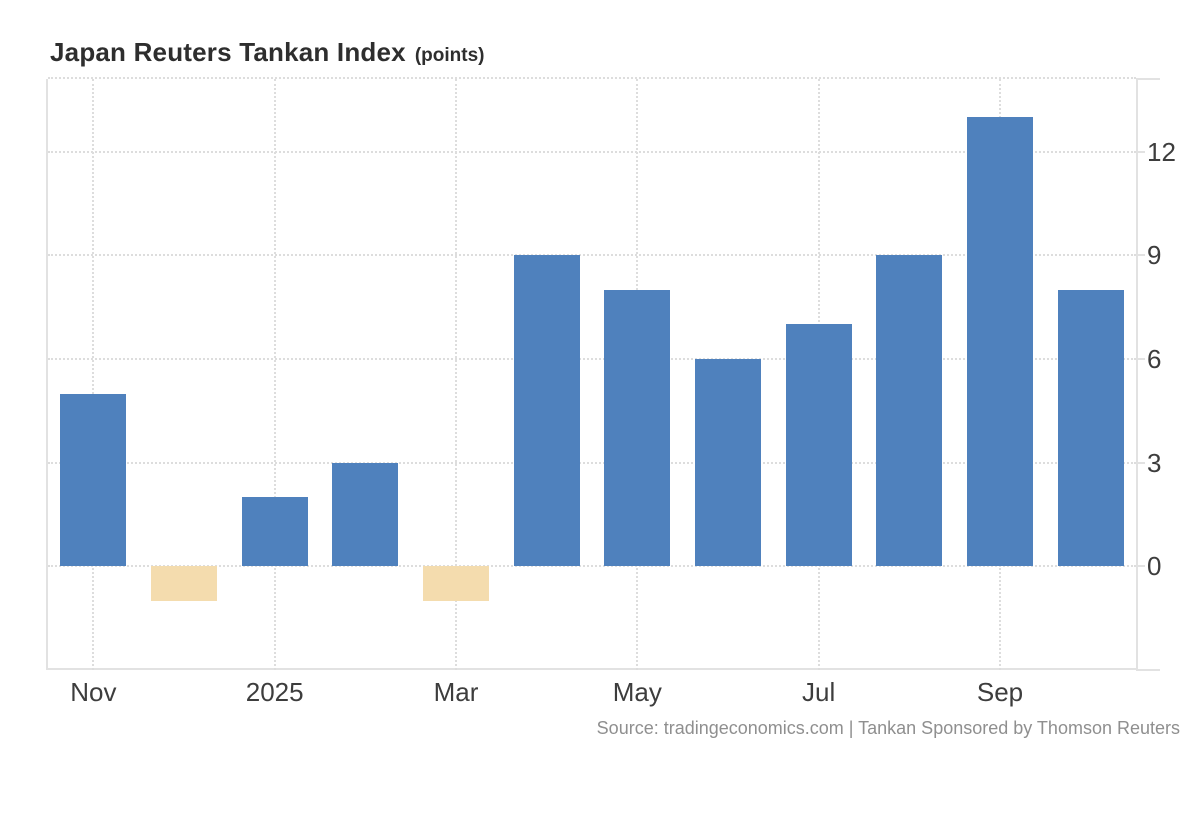  Describe the element at coordinates (546, 411) in the screenshot. I see `bar-apr-2025` at that location.